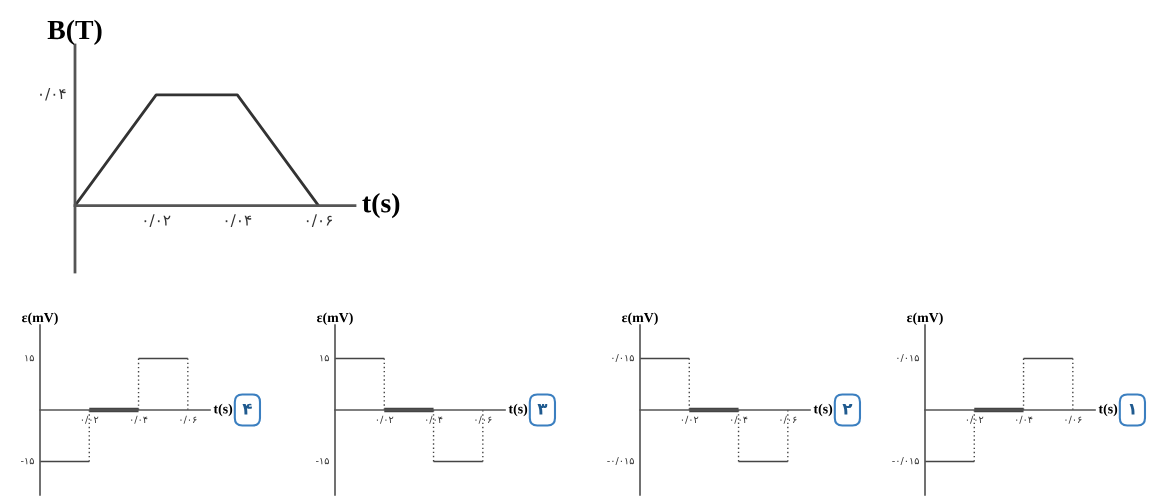 This screenshot has height=500, width=1162. What do you see at coordinates (74, 32) in the screenshot?
I see `y-axis-title: B(T)` at bounding box center [74, 32].